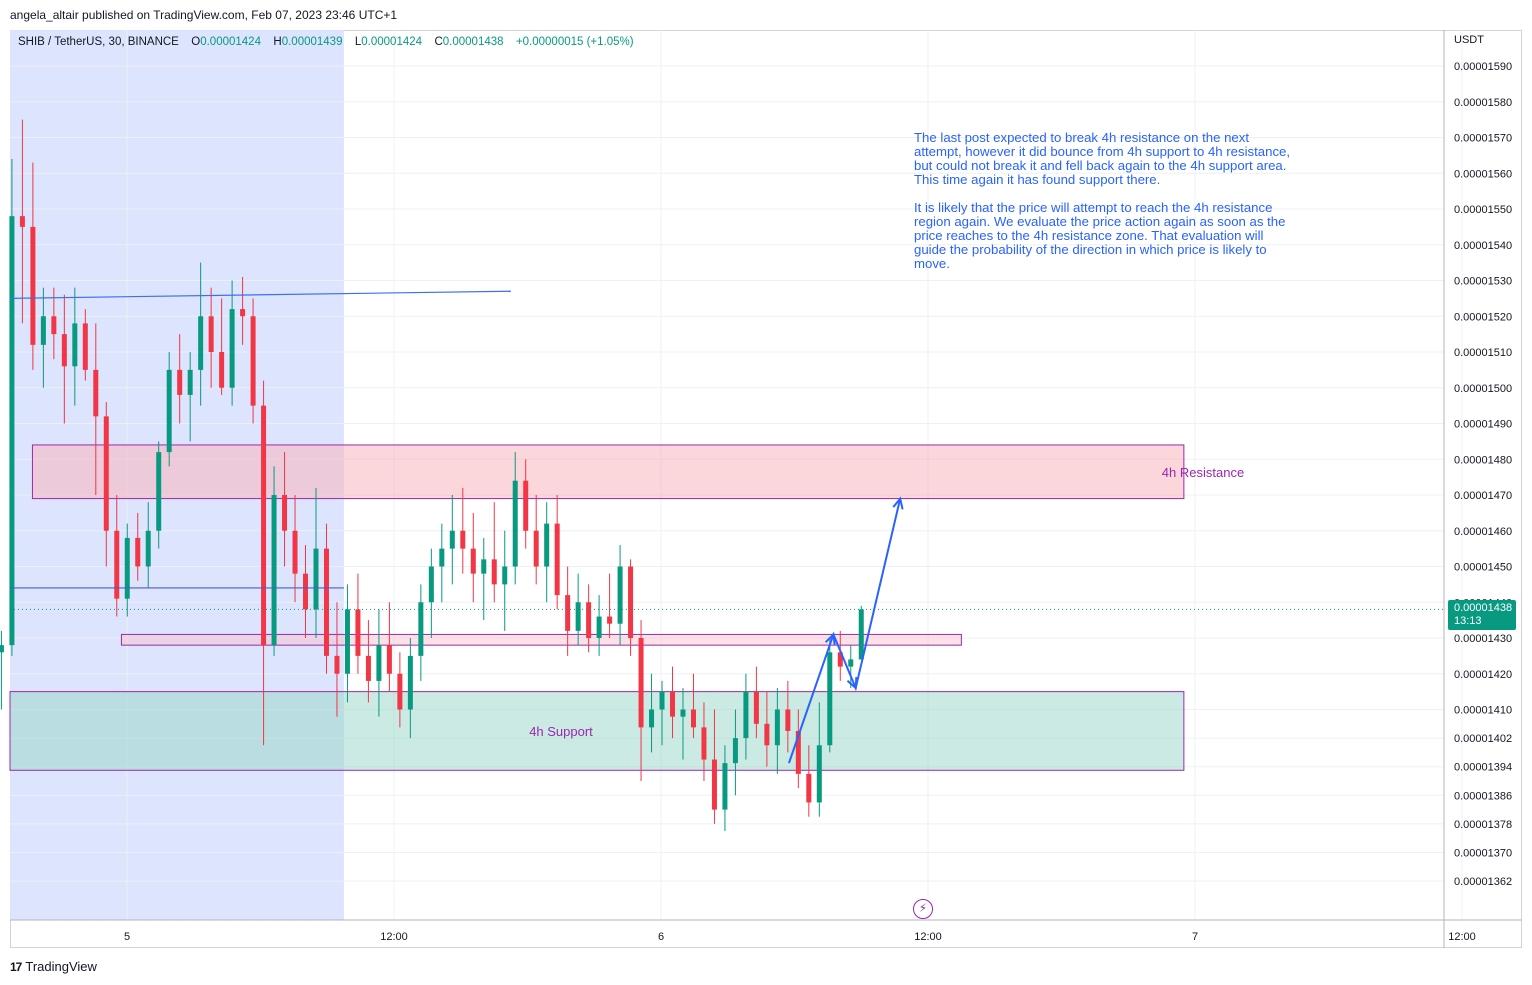  What do you see at coordinates (661, 937) in the screenshot?
I see `x-tick-label: 6` at bounding box center [661, 937].